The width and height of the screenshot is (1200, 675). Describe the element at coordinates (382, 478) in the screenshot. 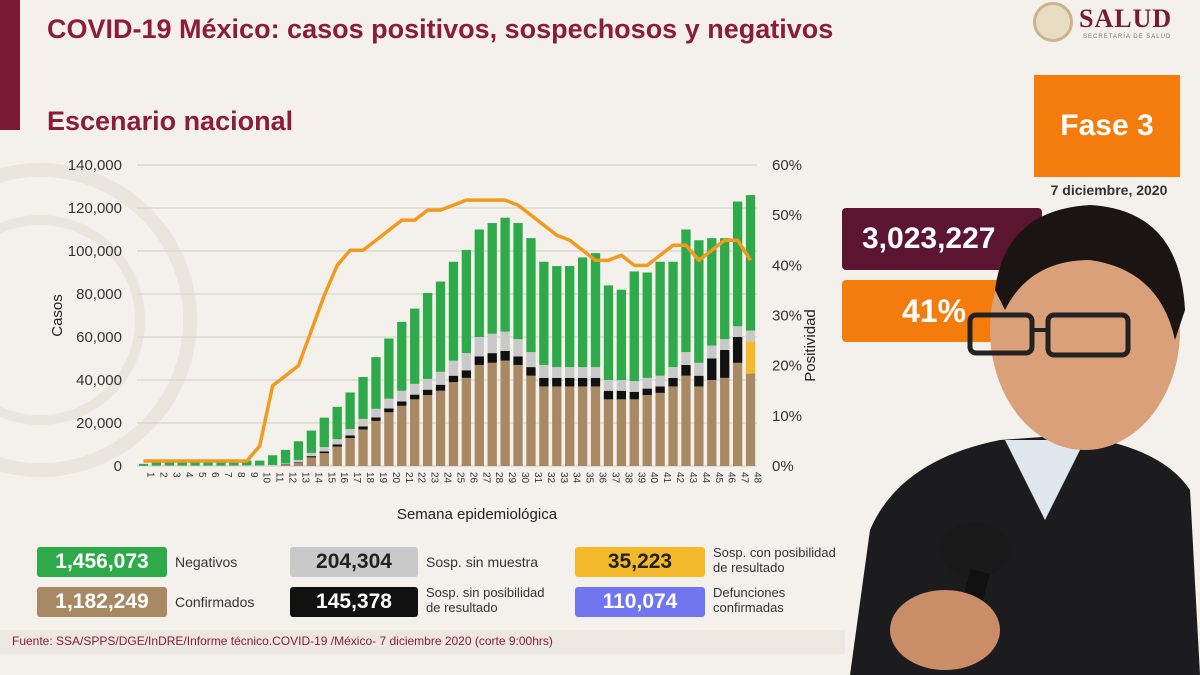

I see `x-tick-label: 19` at that location.